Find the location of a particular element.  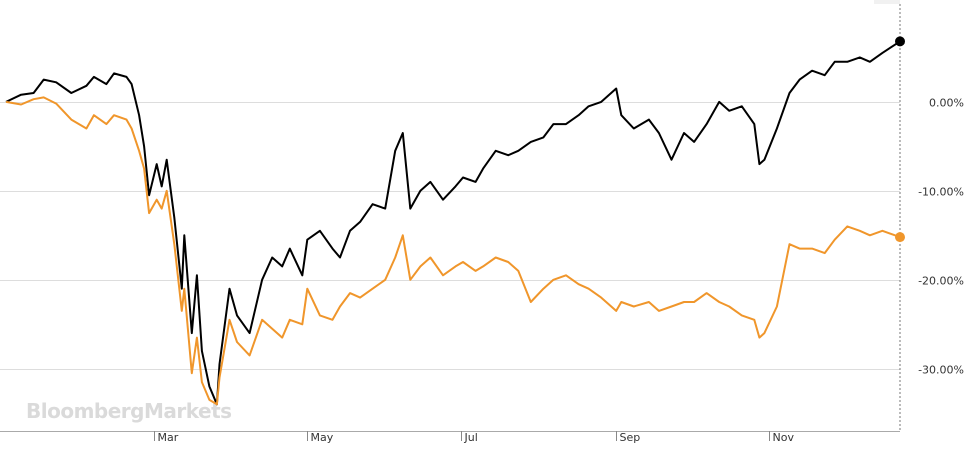

x-tick-label: Nov is located at coordinates (784, 437).